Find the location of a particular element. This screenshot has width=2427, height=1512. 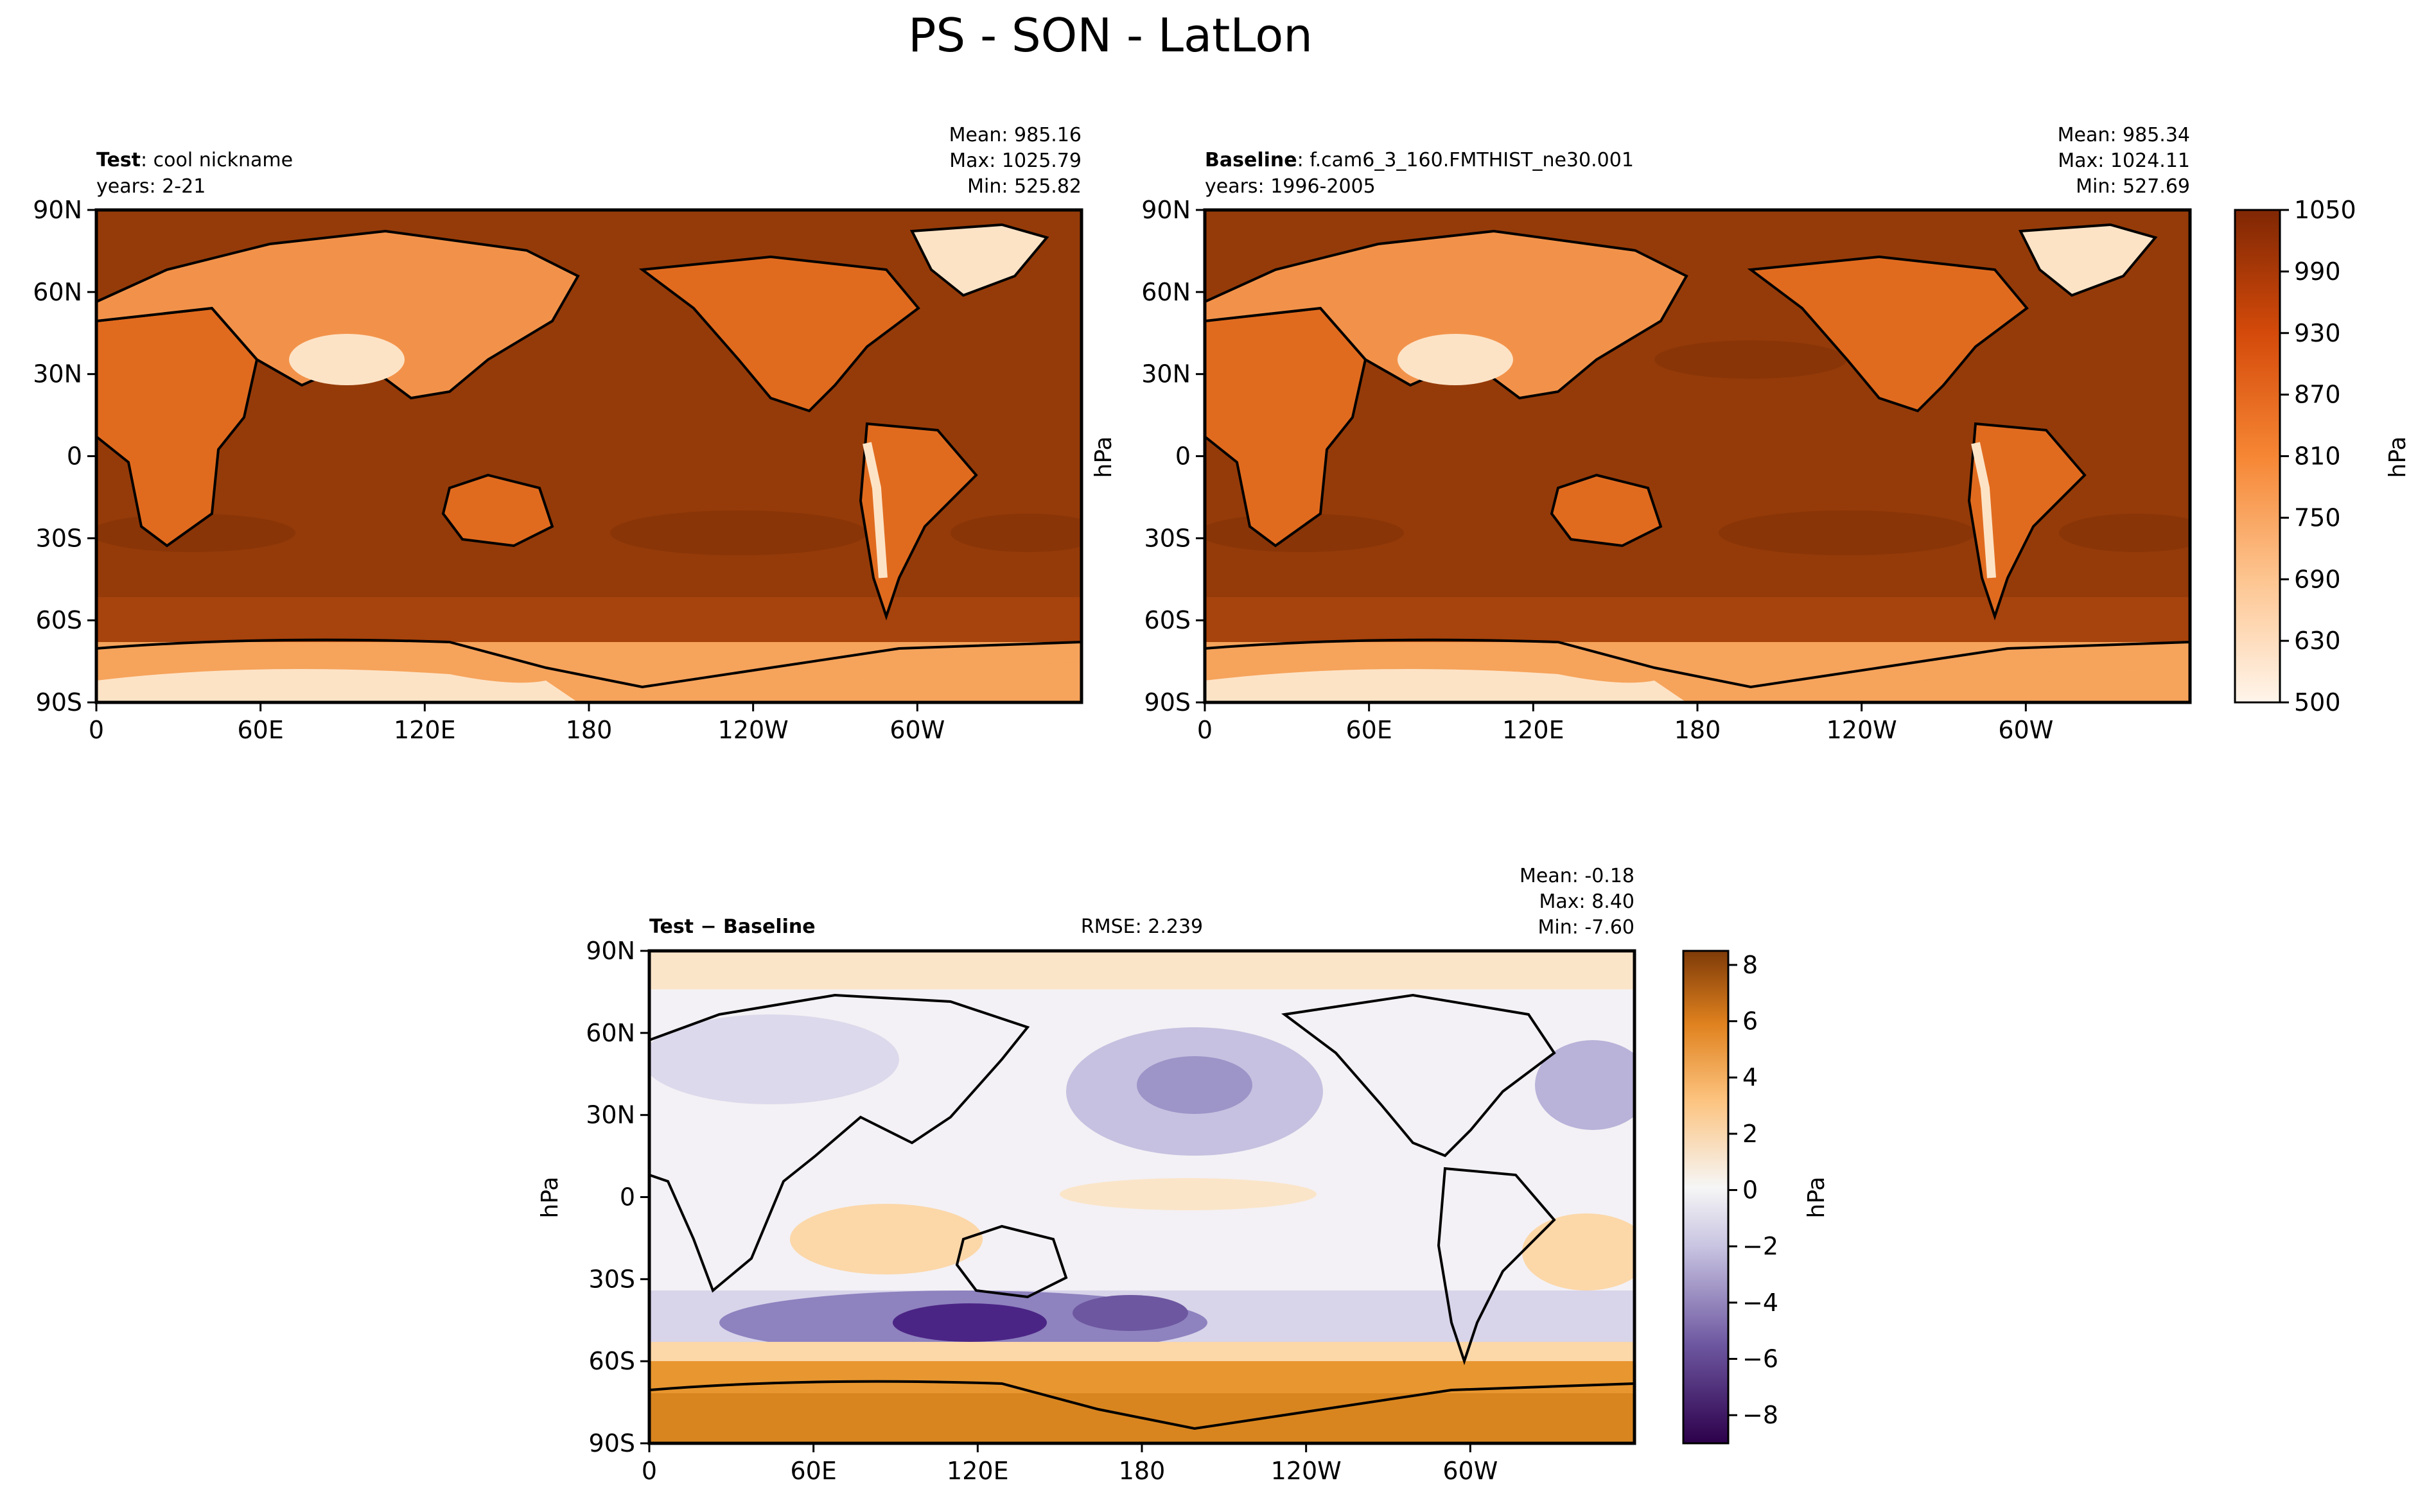

colorbar-tick-label: 810 is located at coordinates (2317, 456).